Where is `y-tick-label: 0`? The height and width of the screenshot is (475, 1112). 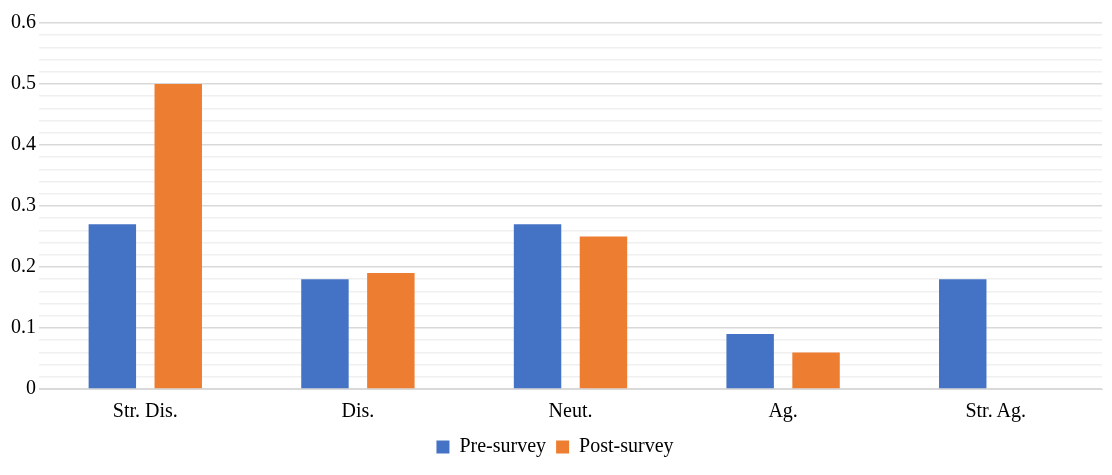 y-tick-label: 0 is located at coordinates (31, 387).